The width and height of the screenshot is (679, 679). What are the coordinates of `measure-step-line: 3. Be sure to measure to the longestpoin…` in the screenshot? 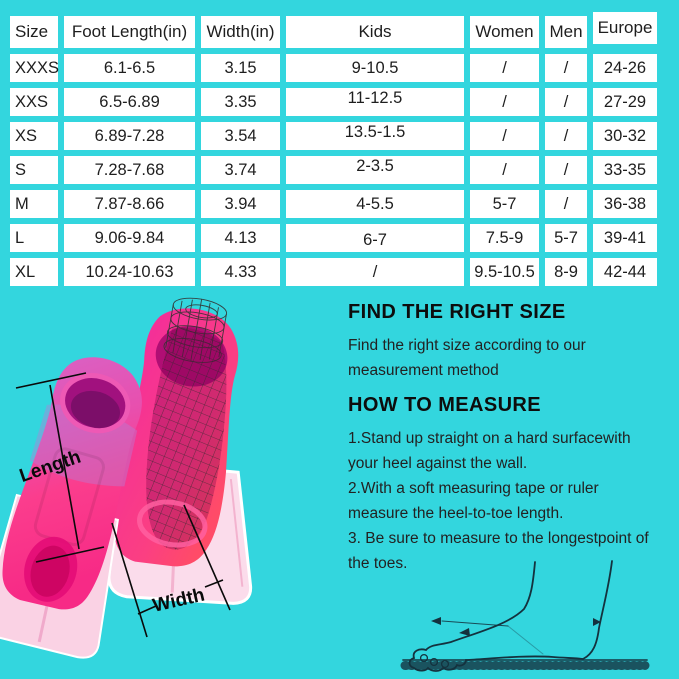 It's located at (498, 538).